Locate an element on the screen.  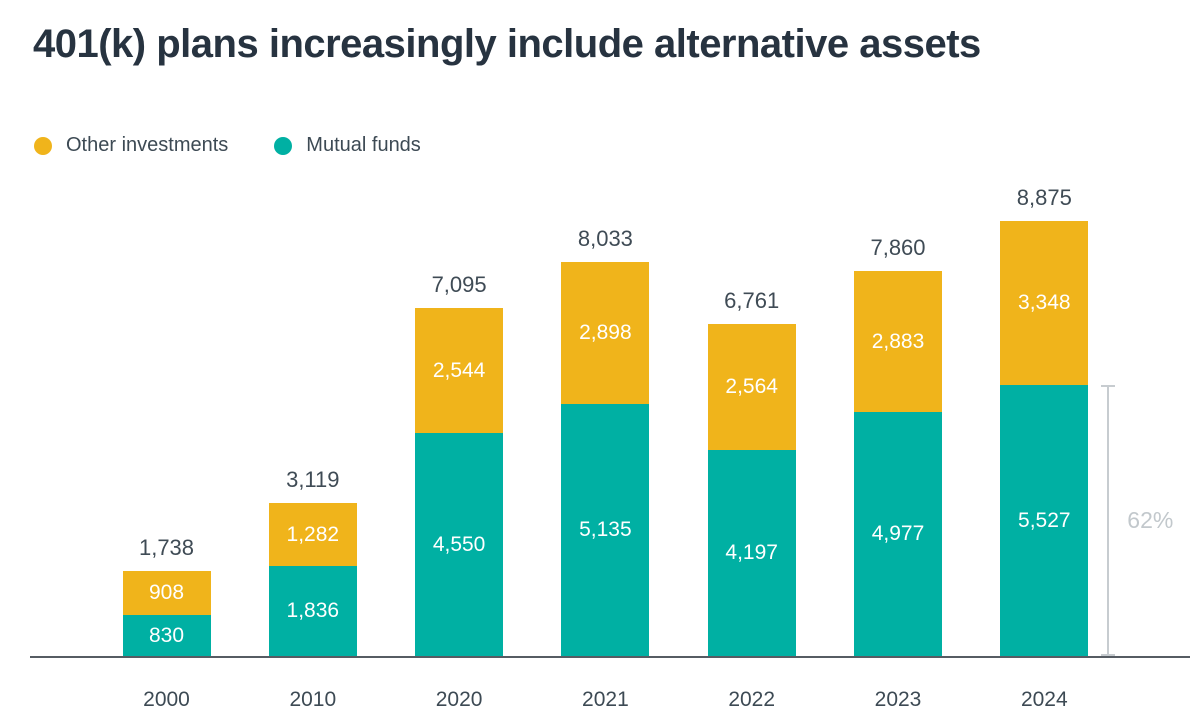
x-axis-label-2010: 2010 is located at coordinates (313, 699).